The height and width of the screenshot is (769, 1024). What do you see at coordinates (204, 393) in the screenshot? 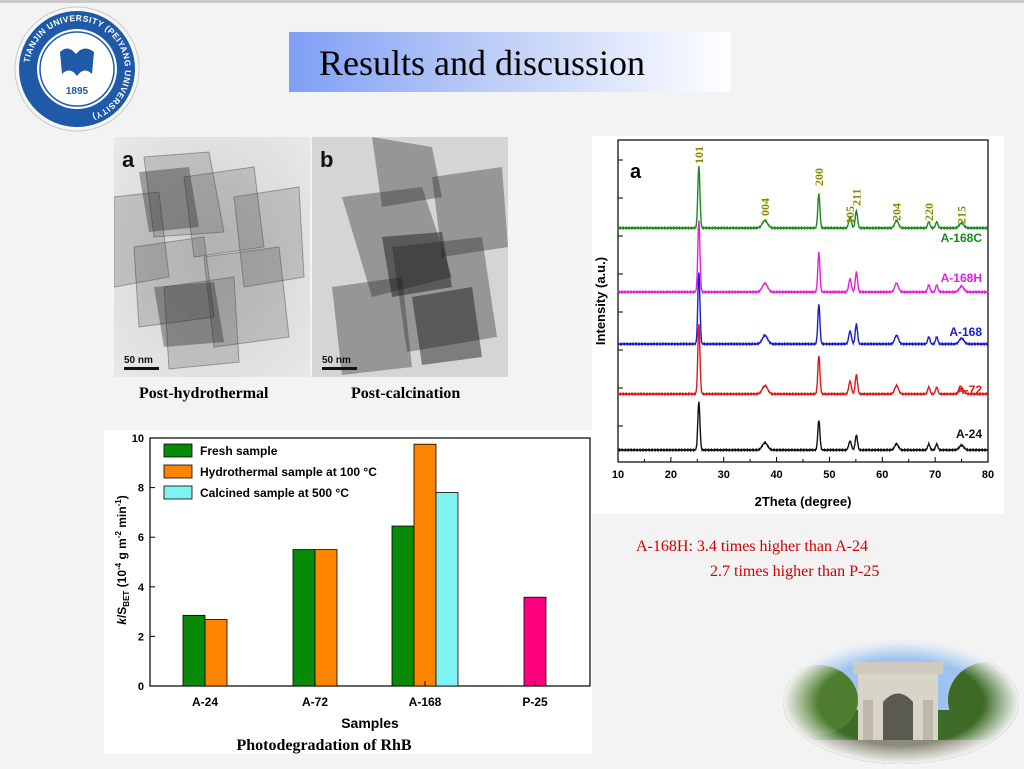
I see `caption-post-hydrothermal: Post-hydrothermal` at bounding box center [204, 393].